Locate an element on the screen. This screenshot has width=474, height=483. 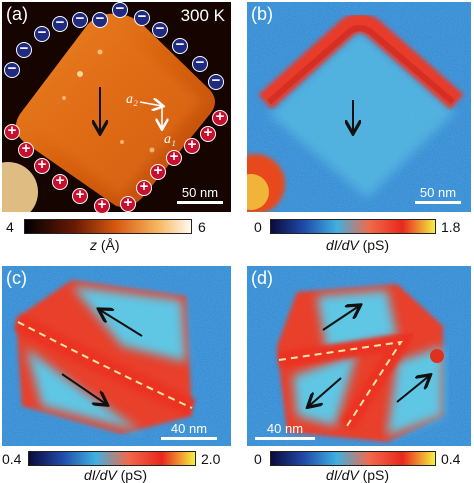
temperature-label: 300 K is located at coordinates (202, 15).